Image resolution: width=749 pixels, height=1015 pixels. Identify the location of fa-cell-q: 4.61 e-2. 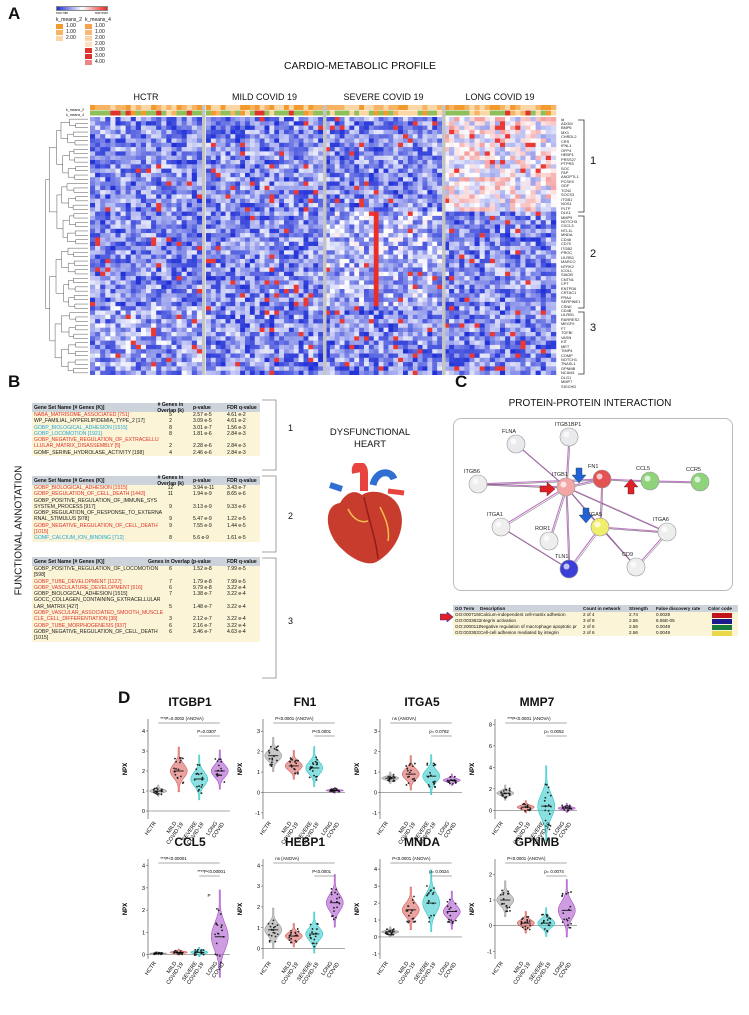
(236, 421).